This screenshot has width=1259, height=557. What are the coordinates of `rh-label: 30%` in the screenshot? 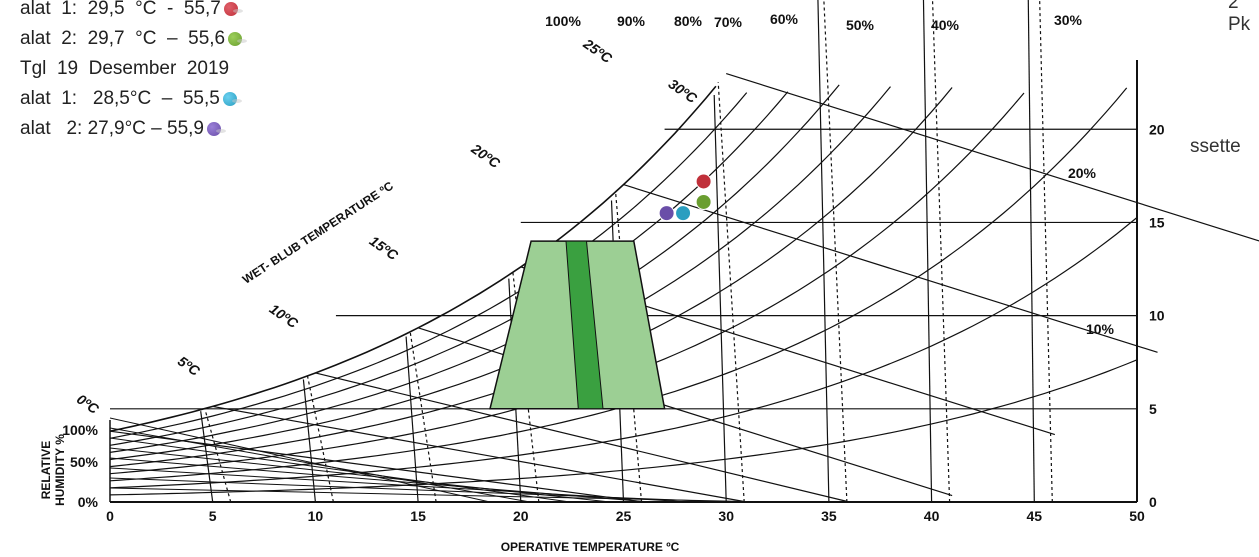 It's located at (1068, 20).